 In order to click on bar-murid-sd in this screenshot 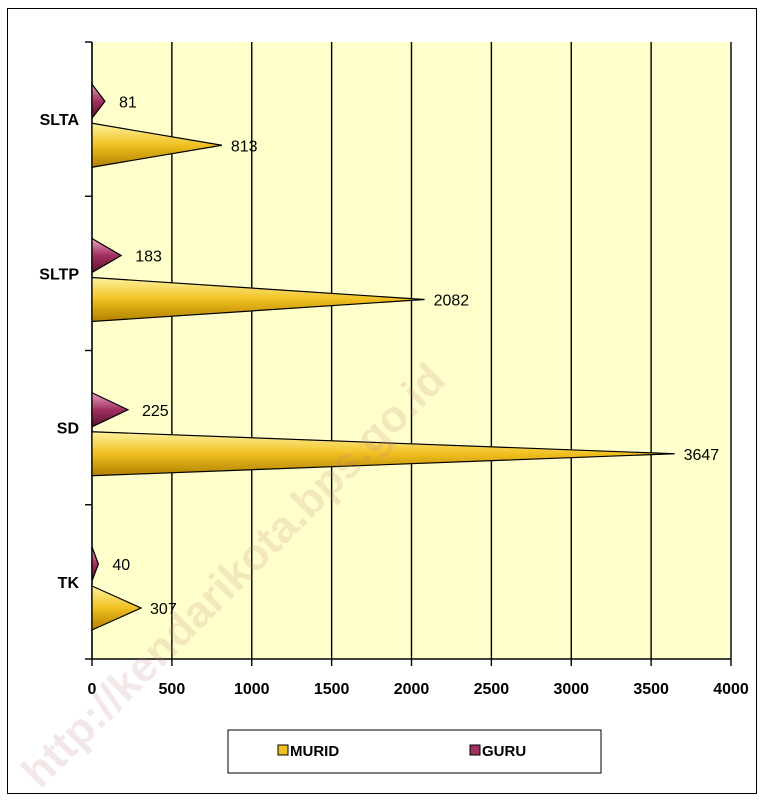, I will do `click(383, 454)`.